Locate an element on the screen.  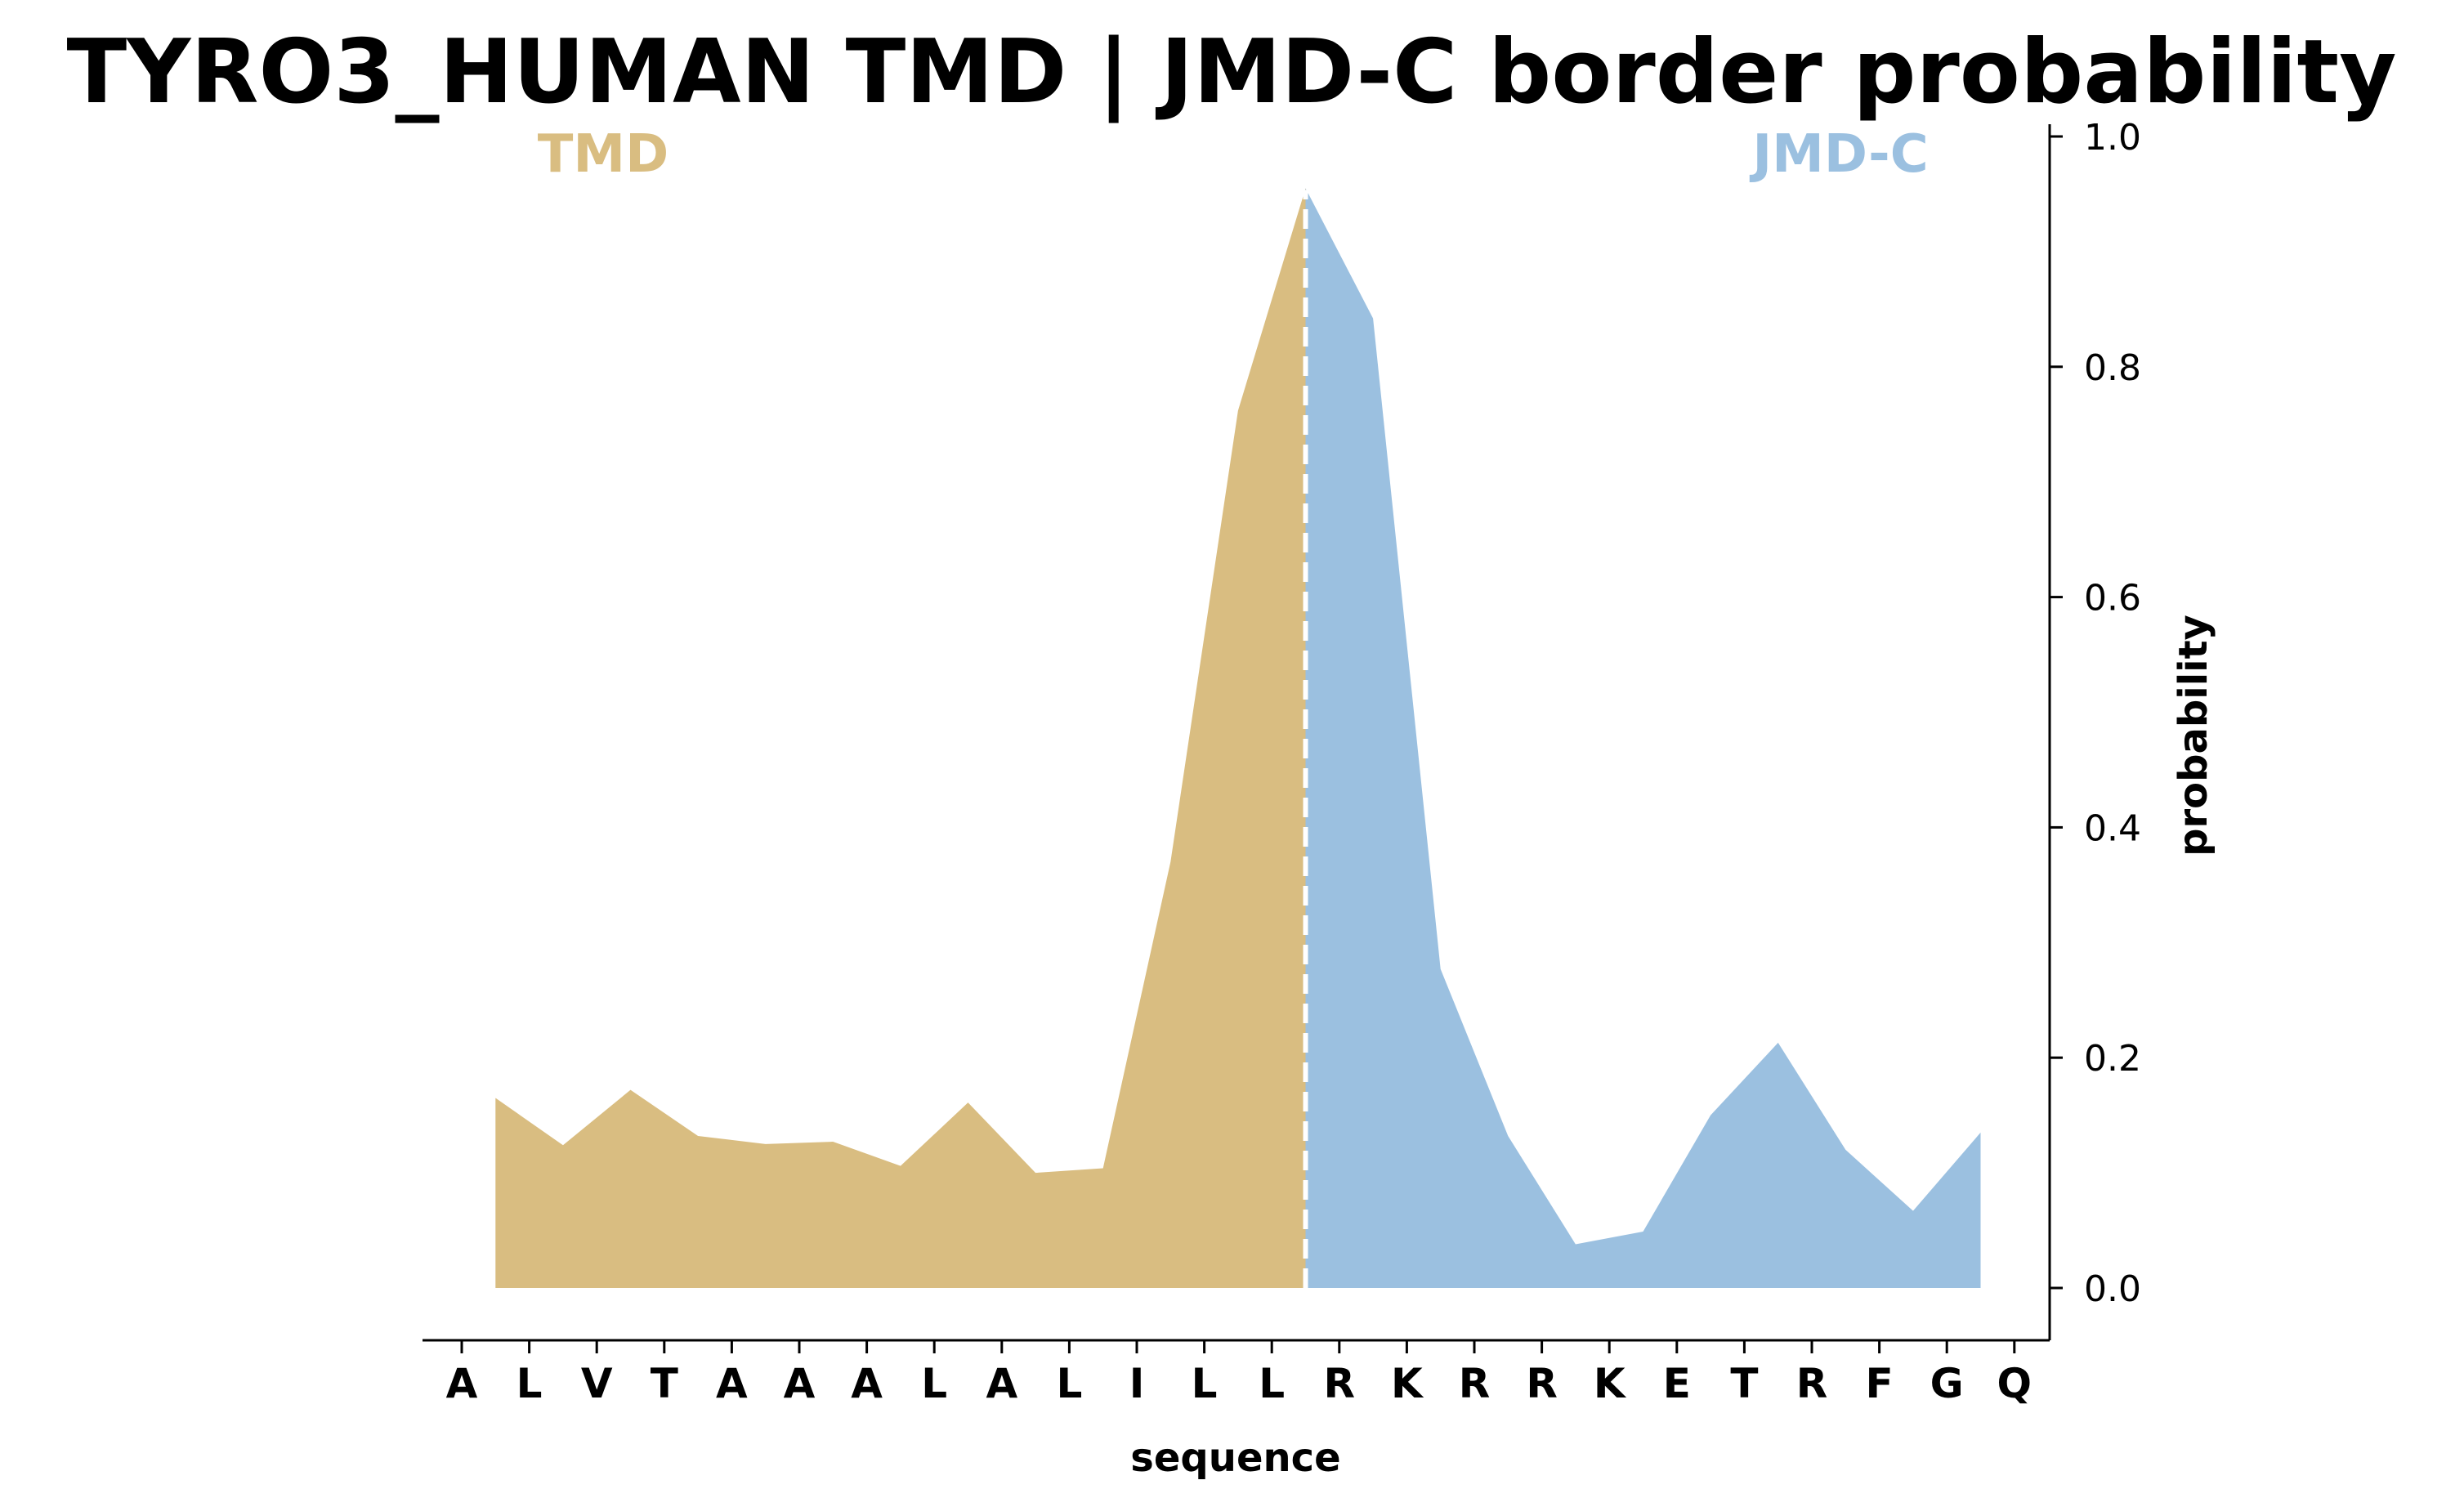
y-tick-label: 0.0 is located at coordinates (2112, 1289).